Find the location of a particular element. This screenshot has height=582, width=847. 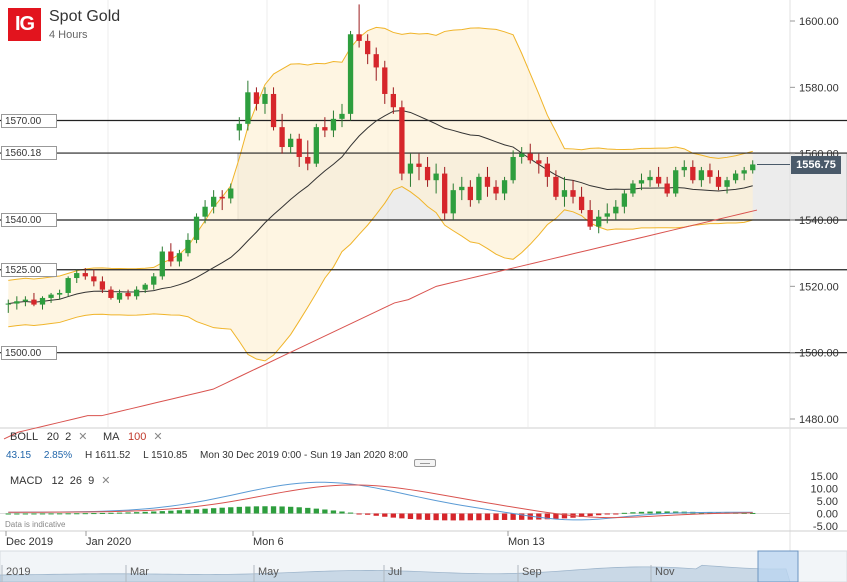

navigator-area is located at coordinates (395, 573).